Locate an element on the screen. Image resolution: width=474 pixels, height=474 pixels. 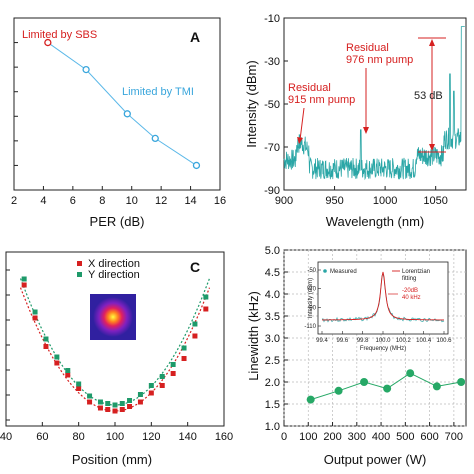
panel-c-xtick-label: 120 is located at coordinates (151, 437).